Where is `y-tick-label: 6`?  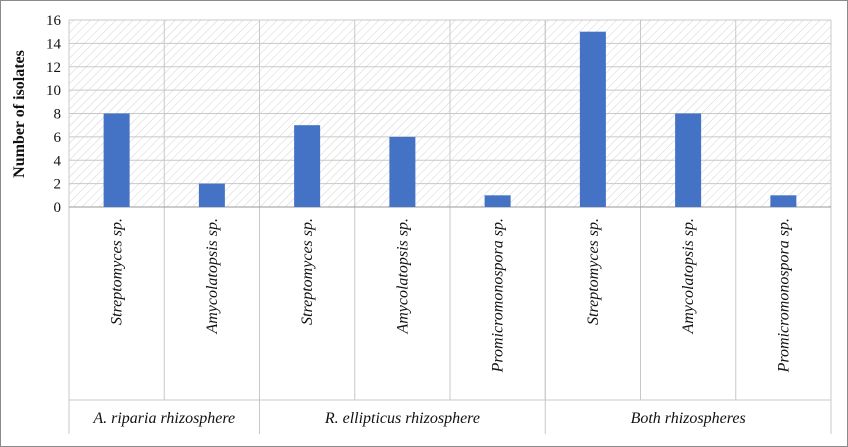
y-tick-label: 6 is located at coordinates (58, 138).